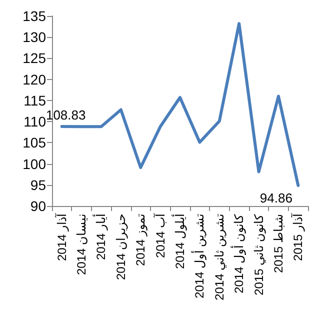 The height and width of the screenshot is (326, 330). I want to click on y-tick-label: 130, so click(34, 37).